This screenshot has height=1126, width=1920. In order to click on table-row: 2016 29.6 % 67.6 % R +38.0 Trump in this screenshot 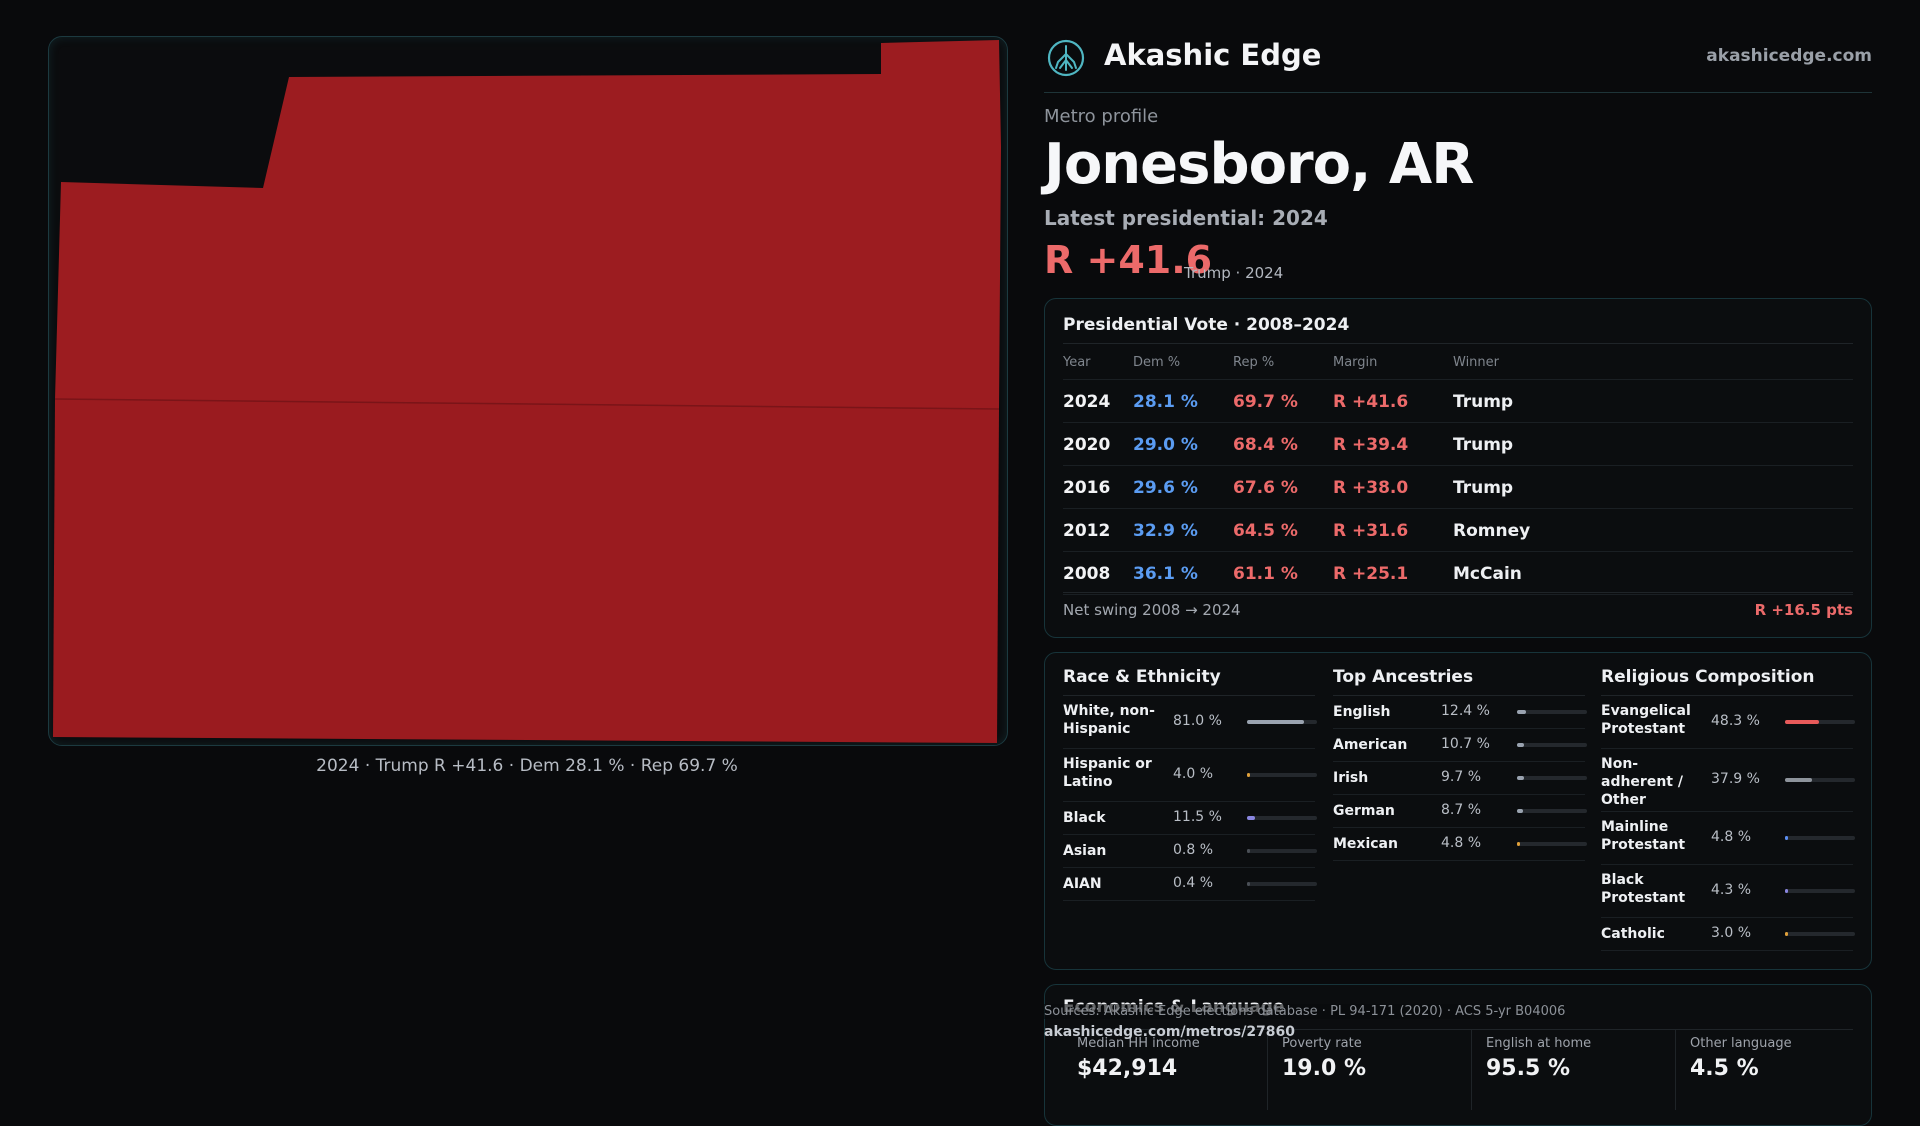, I will do `click(1458, 487)`.